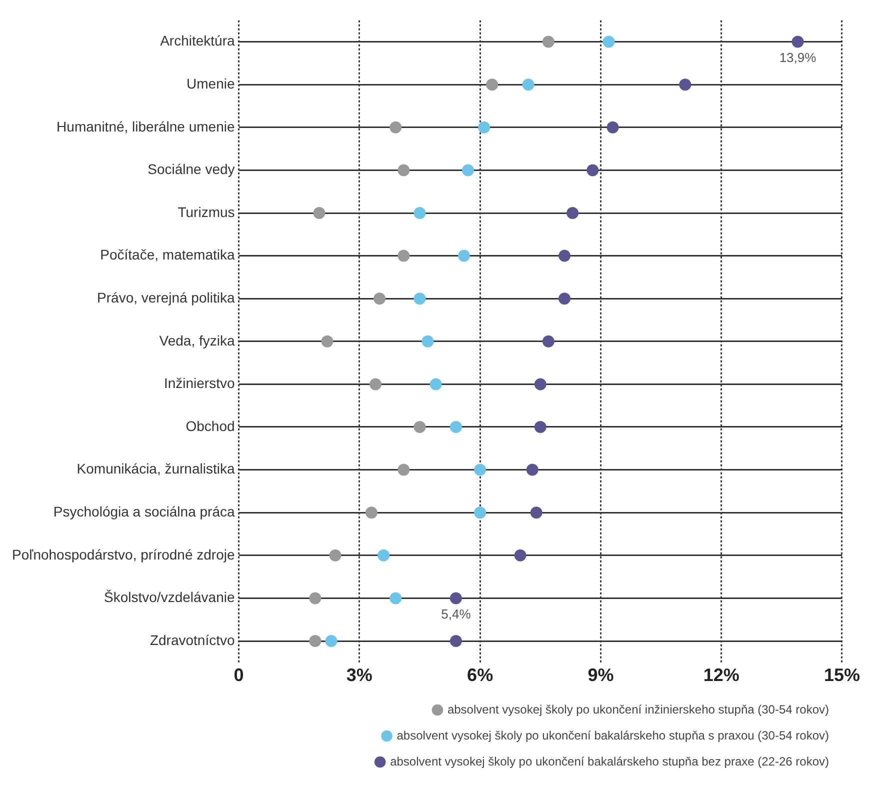 This screenshot has width=871, height=785. I want to click on y-tick-label: Počítače, matematika, so click(167, 254).